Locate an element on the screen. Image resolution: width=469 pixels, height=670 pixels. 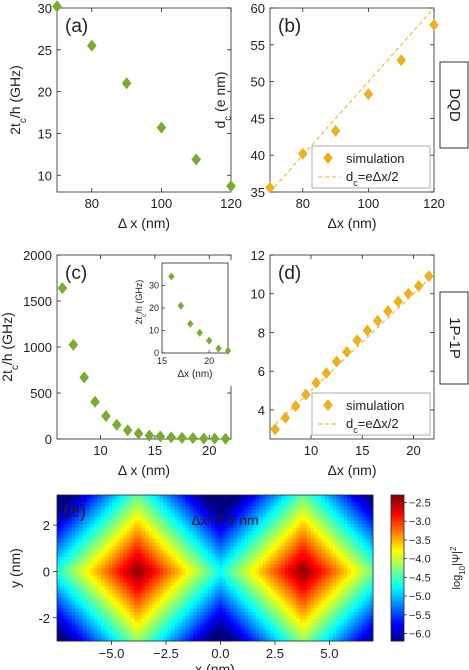
panel-label: (e) is located at coordinates (74, 511).